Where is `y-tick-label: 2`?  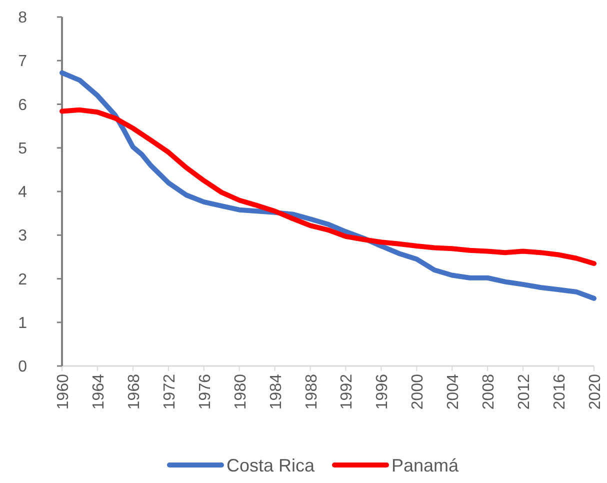
y-tick-label: 2 is located at coordinates (23, 279).